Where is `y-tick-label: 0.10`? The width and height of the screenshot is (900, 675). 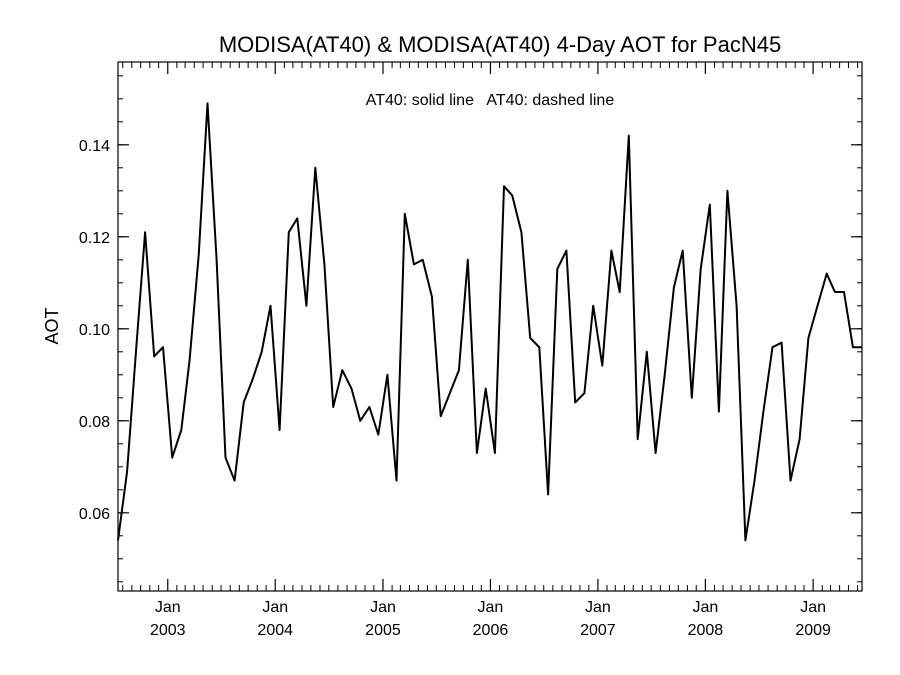
y-tick-label: 0.10 is located at coordinates (94, 330).